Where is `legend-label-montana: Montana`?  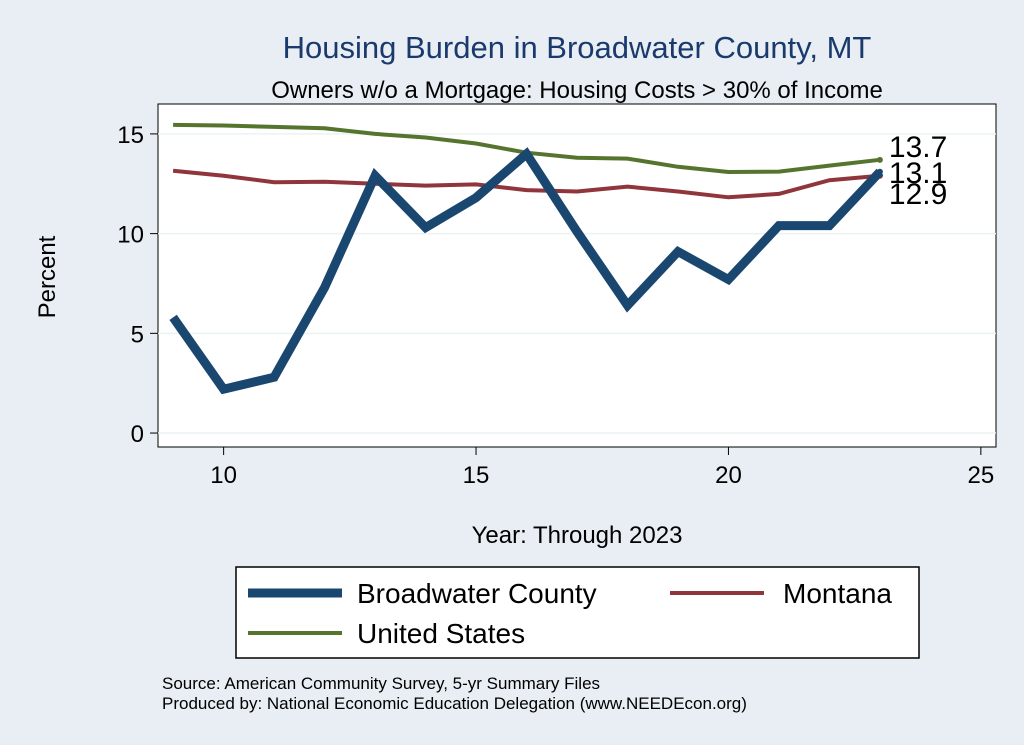 legend-label-montana: Montana is located at coordinates (837, 593).